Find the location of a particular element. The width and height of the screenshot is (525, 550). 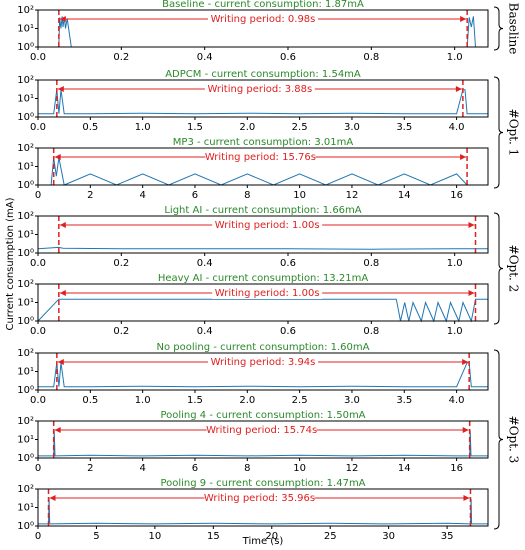

chart-title: No pooling - current consumption: 1.60mA is located at coordinates (263, 347).